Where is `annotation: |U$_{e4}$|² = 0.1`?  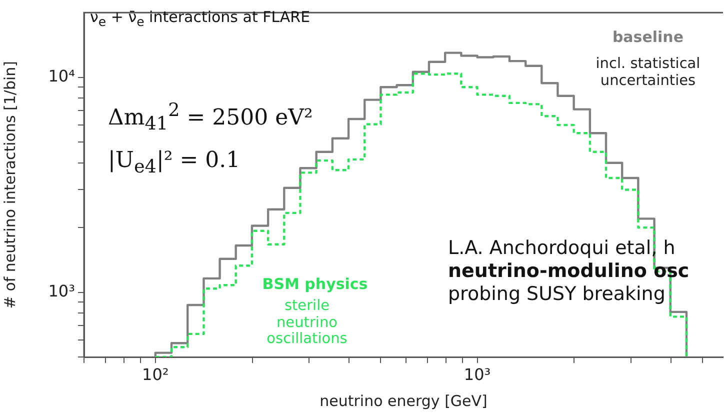 annotation: |U$_{e4}$|² = 0.1 is located at coordinates (174, 163).